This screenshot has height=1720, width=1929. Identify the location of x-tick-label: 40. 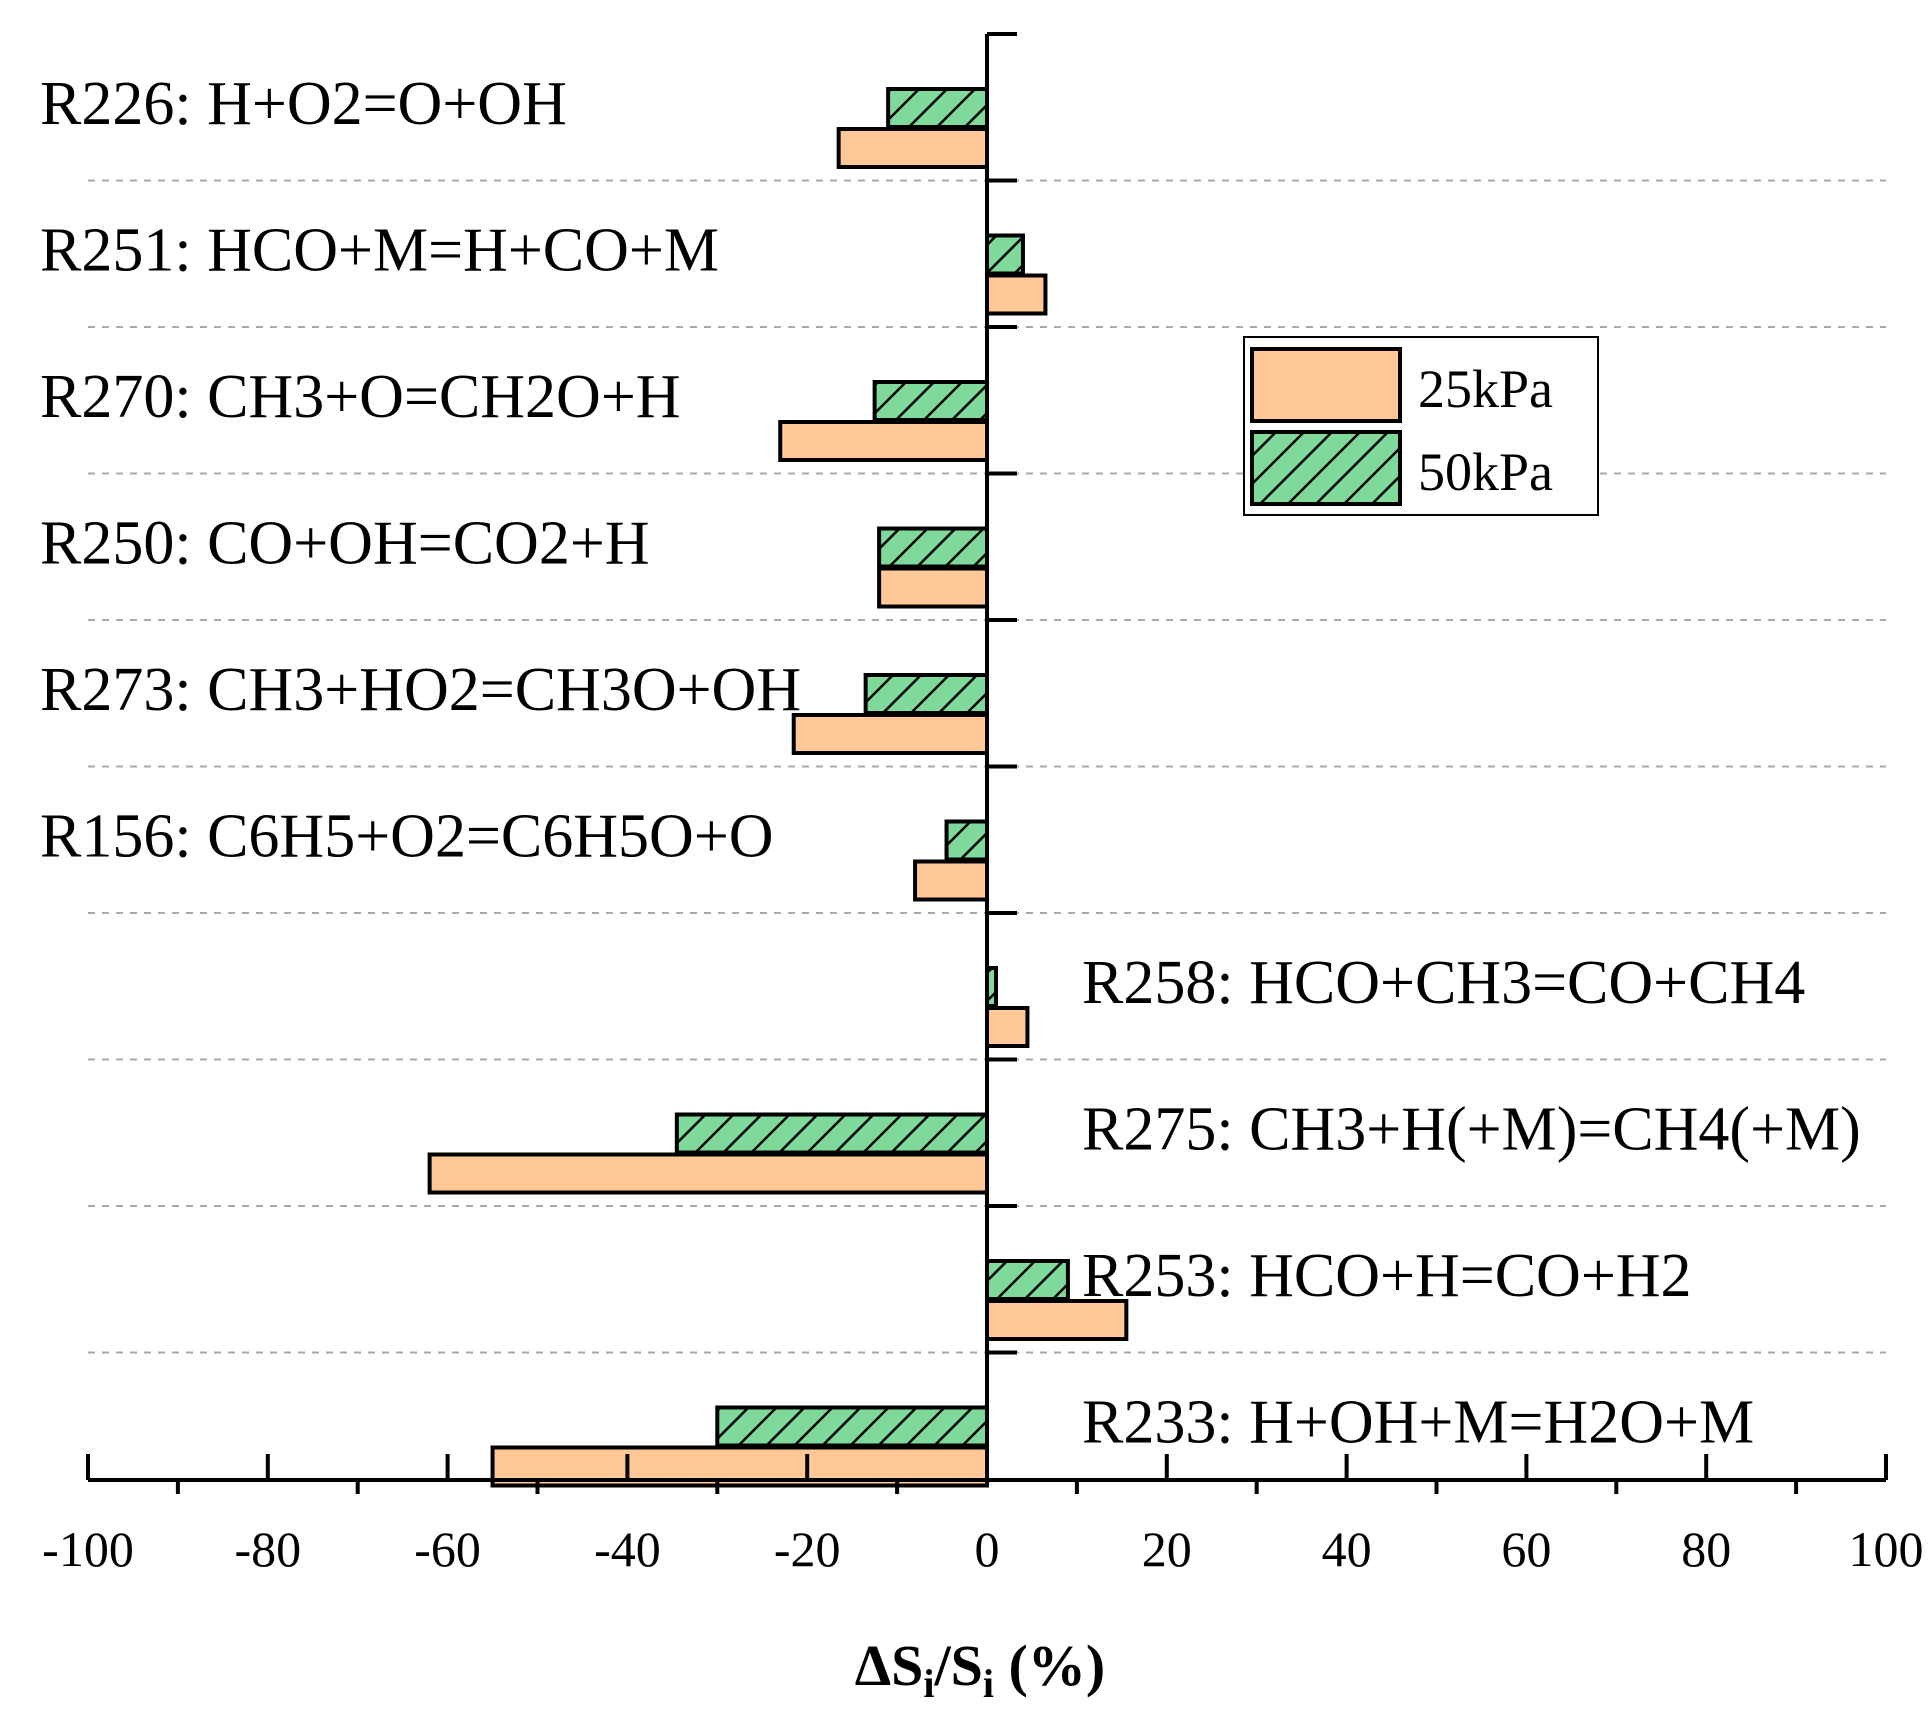
(1347, 1549).